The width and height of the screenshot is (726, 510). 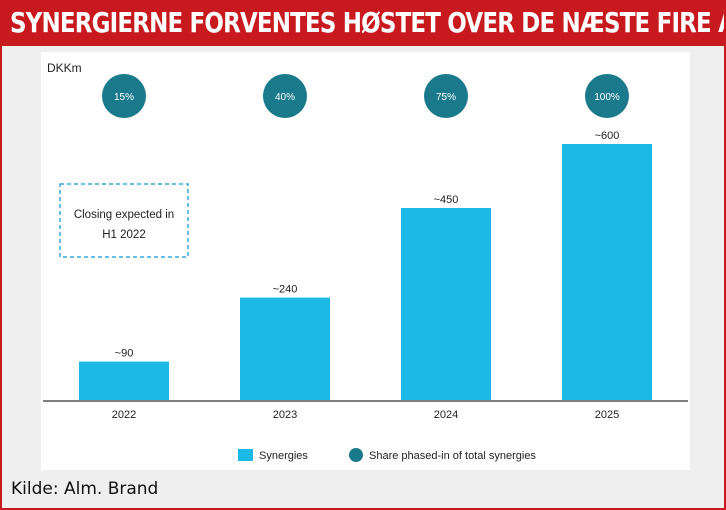 I want to click on x-tick-label: 2022, so click(x=124, y=415).